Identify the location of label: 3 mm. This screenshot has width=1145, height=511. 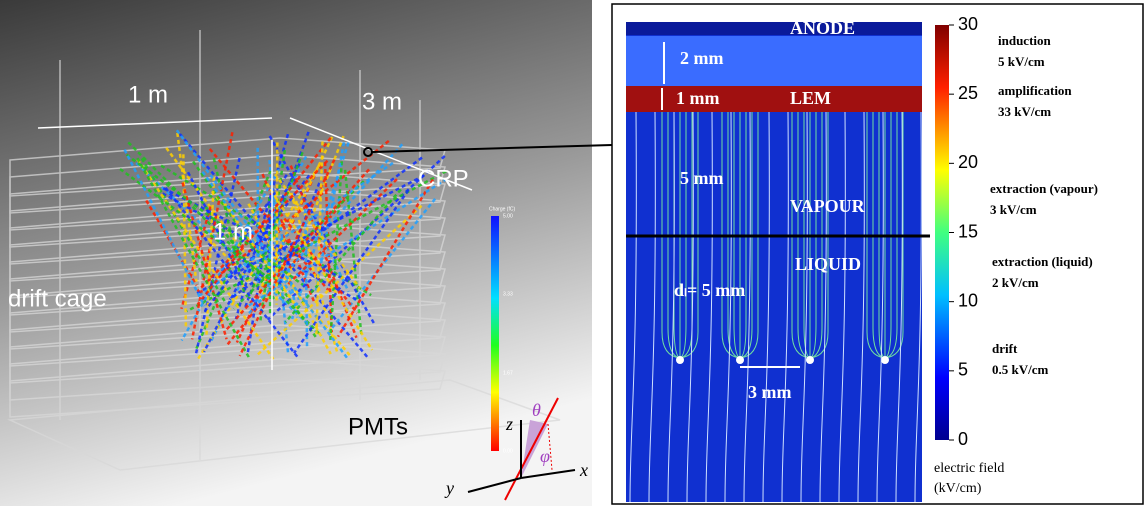
(770, 392).